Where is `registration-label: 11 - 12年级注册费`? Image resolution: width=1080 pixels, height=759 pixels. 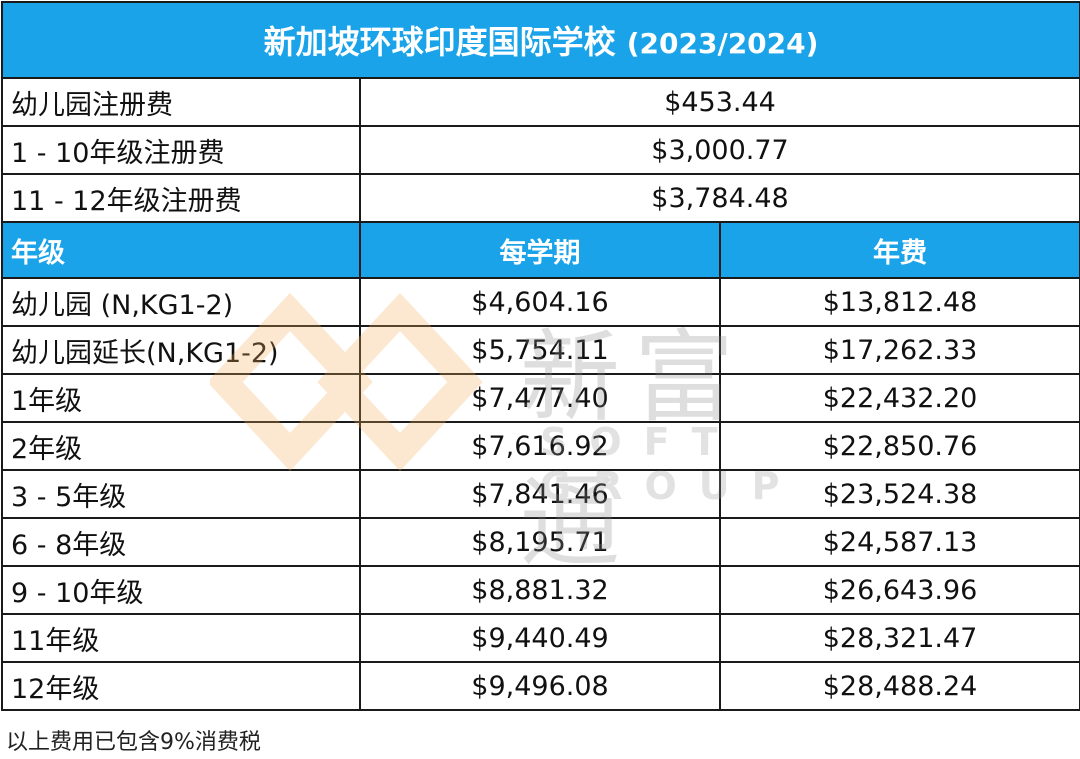 registration-label: 11 - 12年级注册费 is located at coordinates (181, 198).